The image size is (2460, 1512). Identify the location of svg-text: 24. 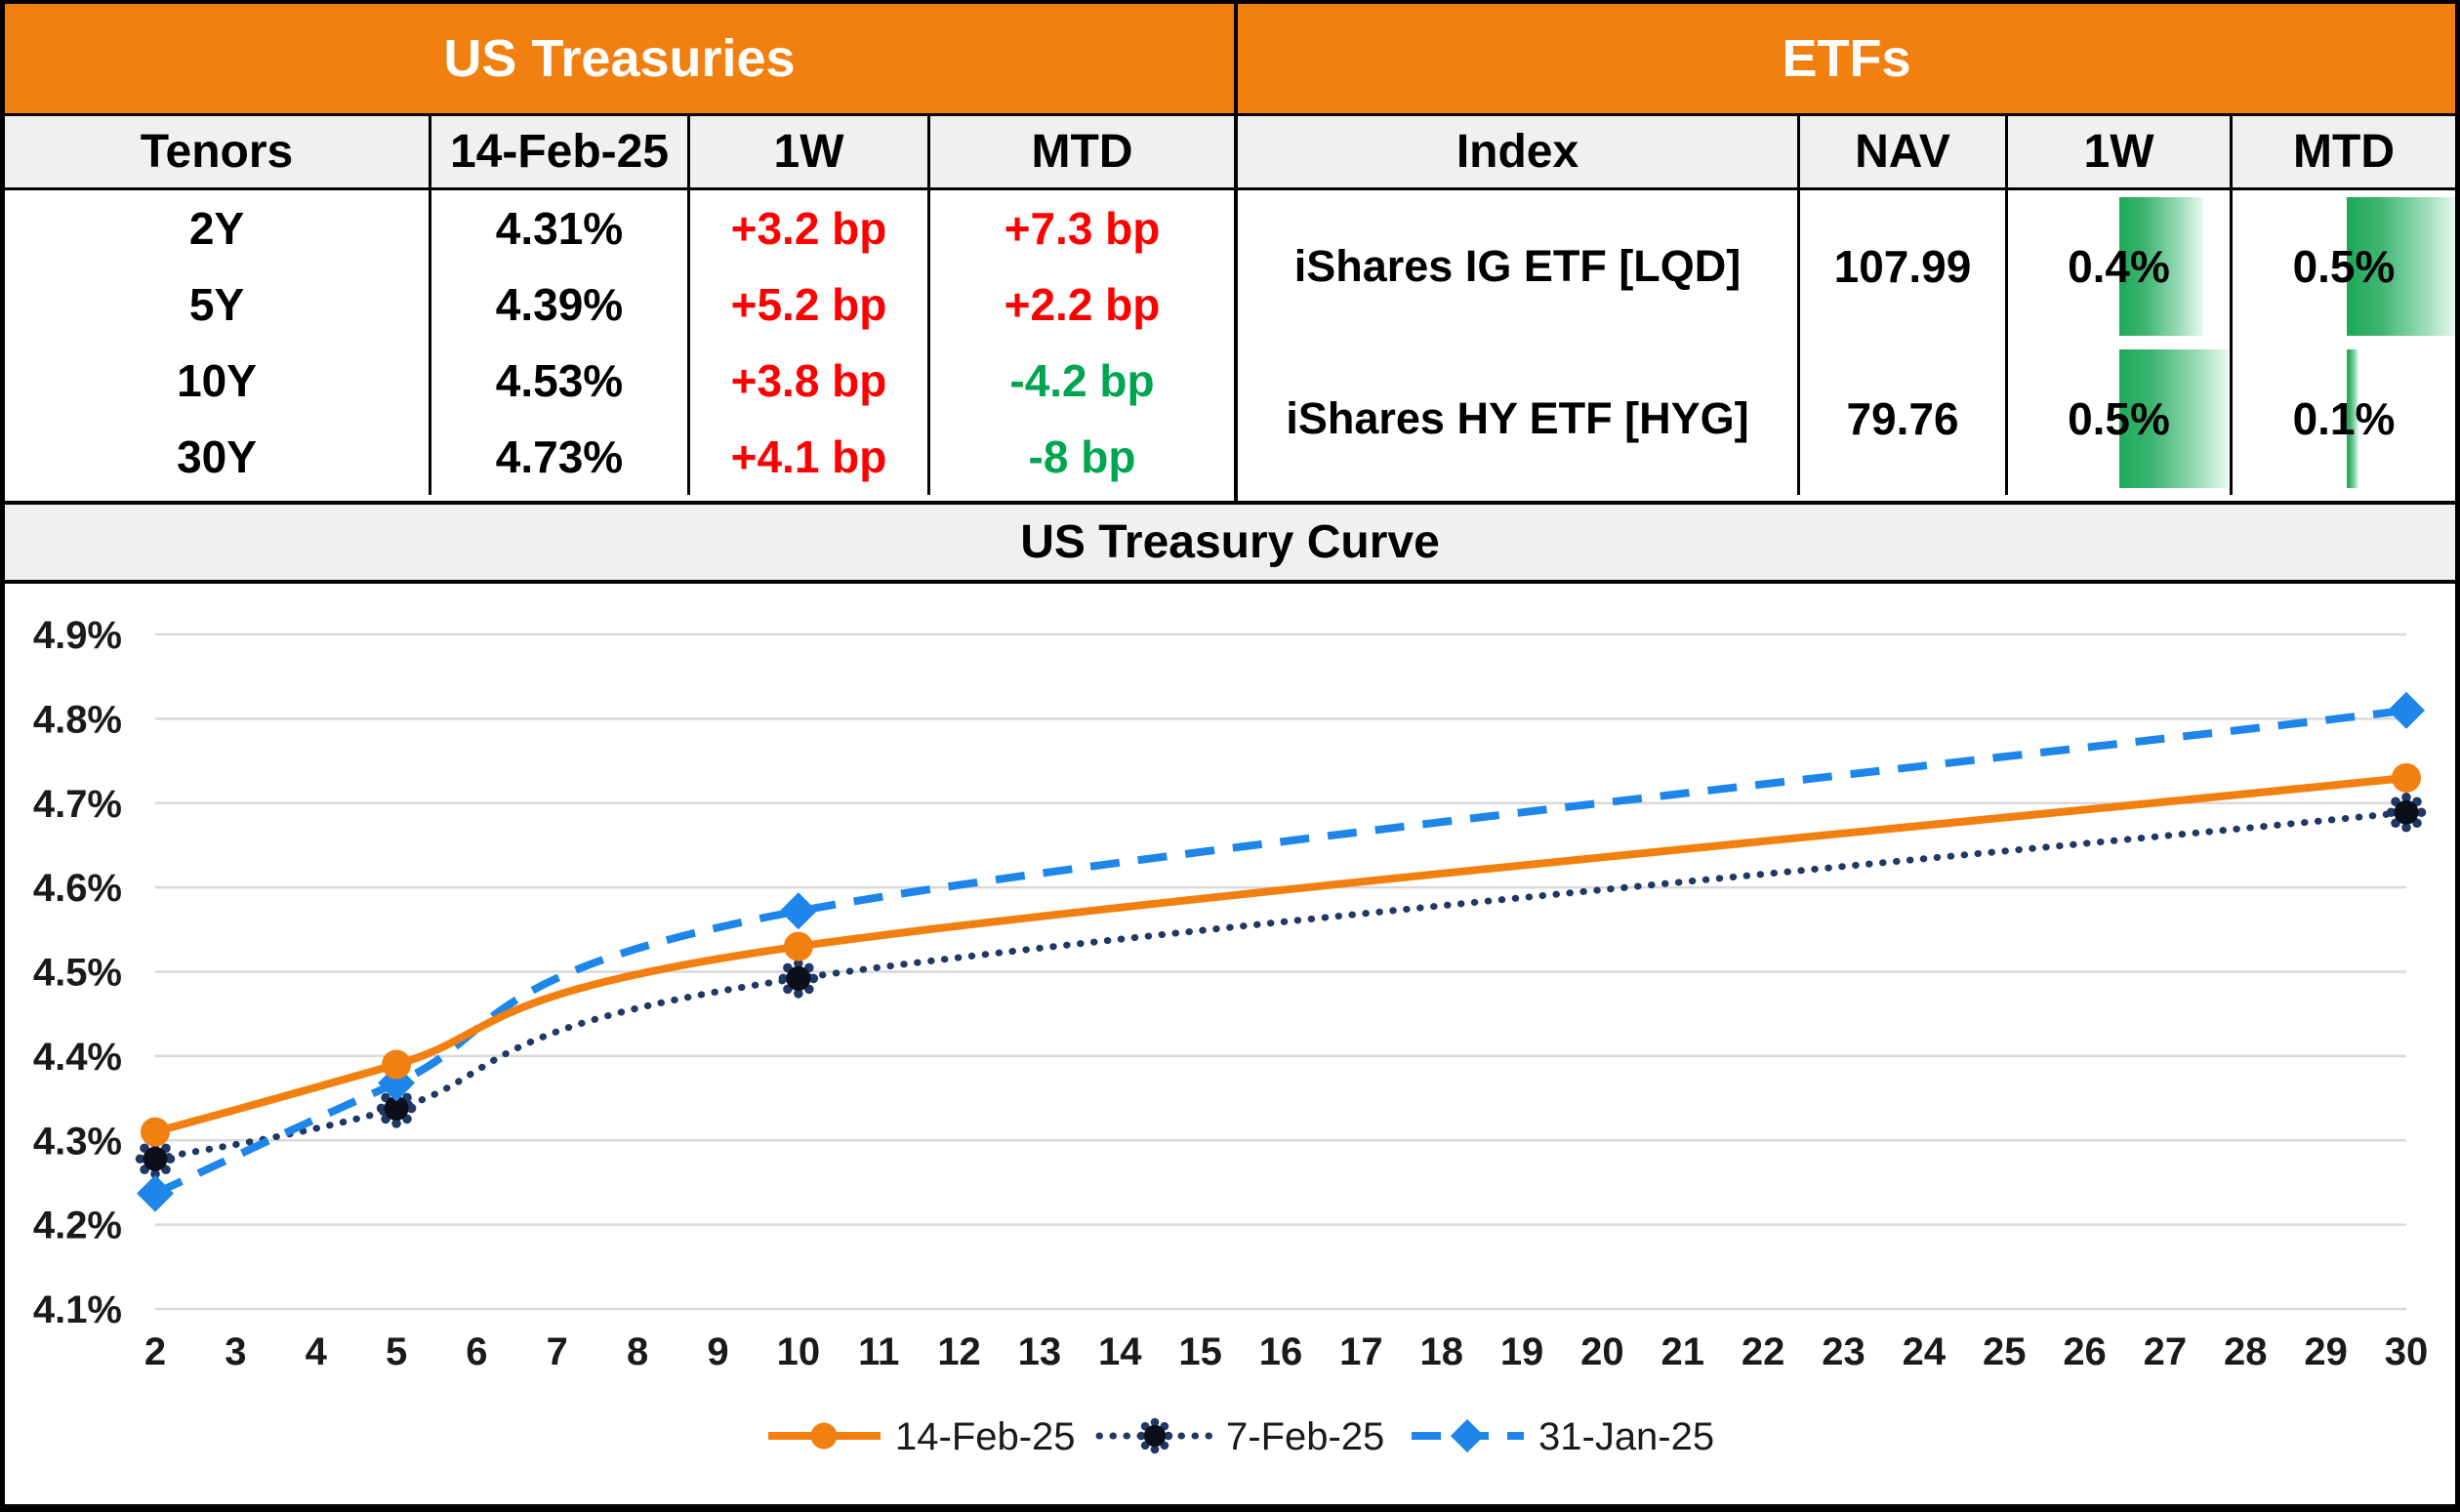
(1925, 1351).